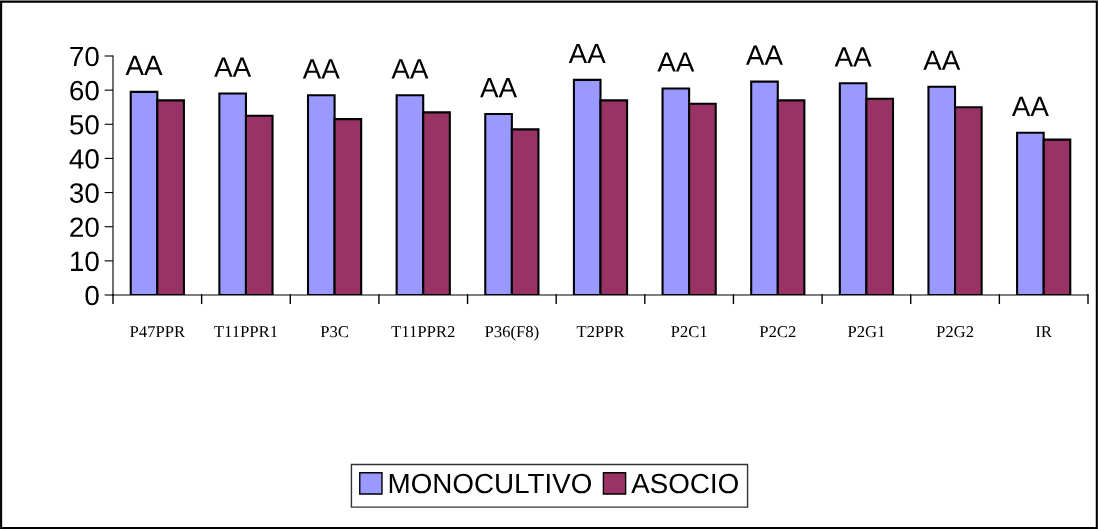 This screenshot has height=529, width=1099. Describe the element at coordinates (84, 124) in the screenshot. I see `y-tick-label: 50` at that location.